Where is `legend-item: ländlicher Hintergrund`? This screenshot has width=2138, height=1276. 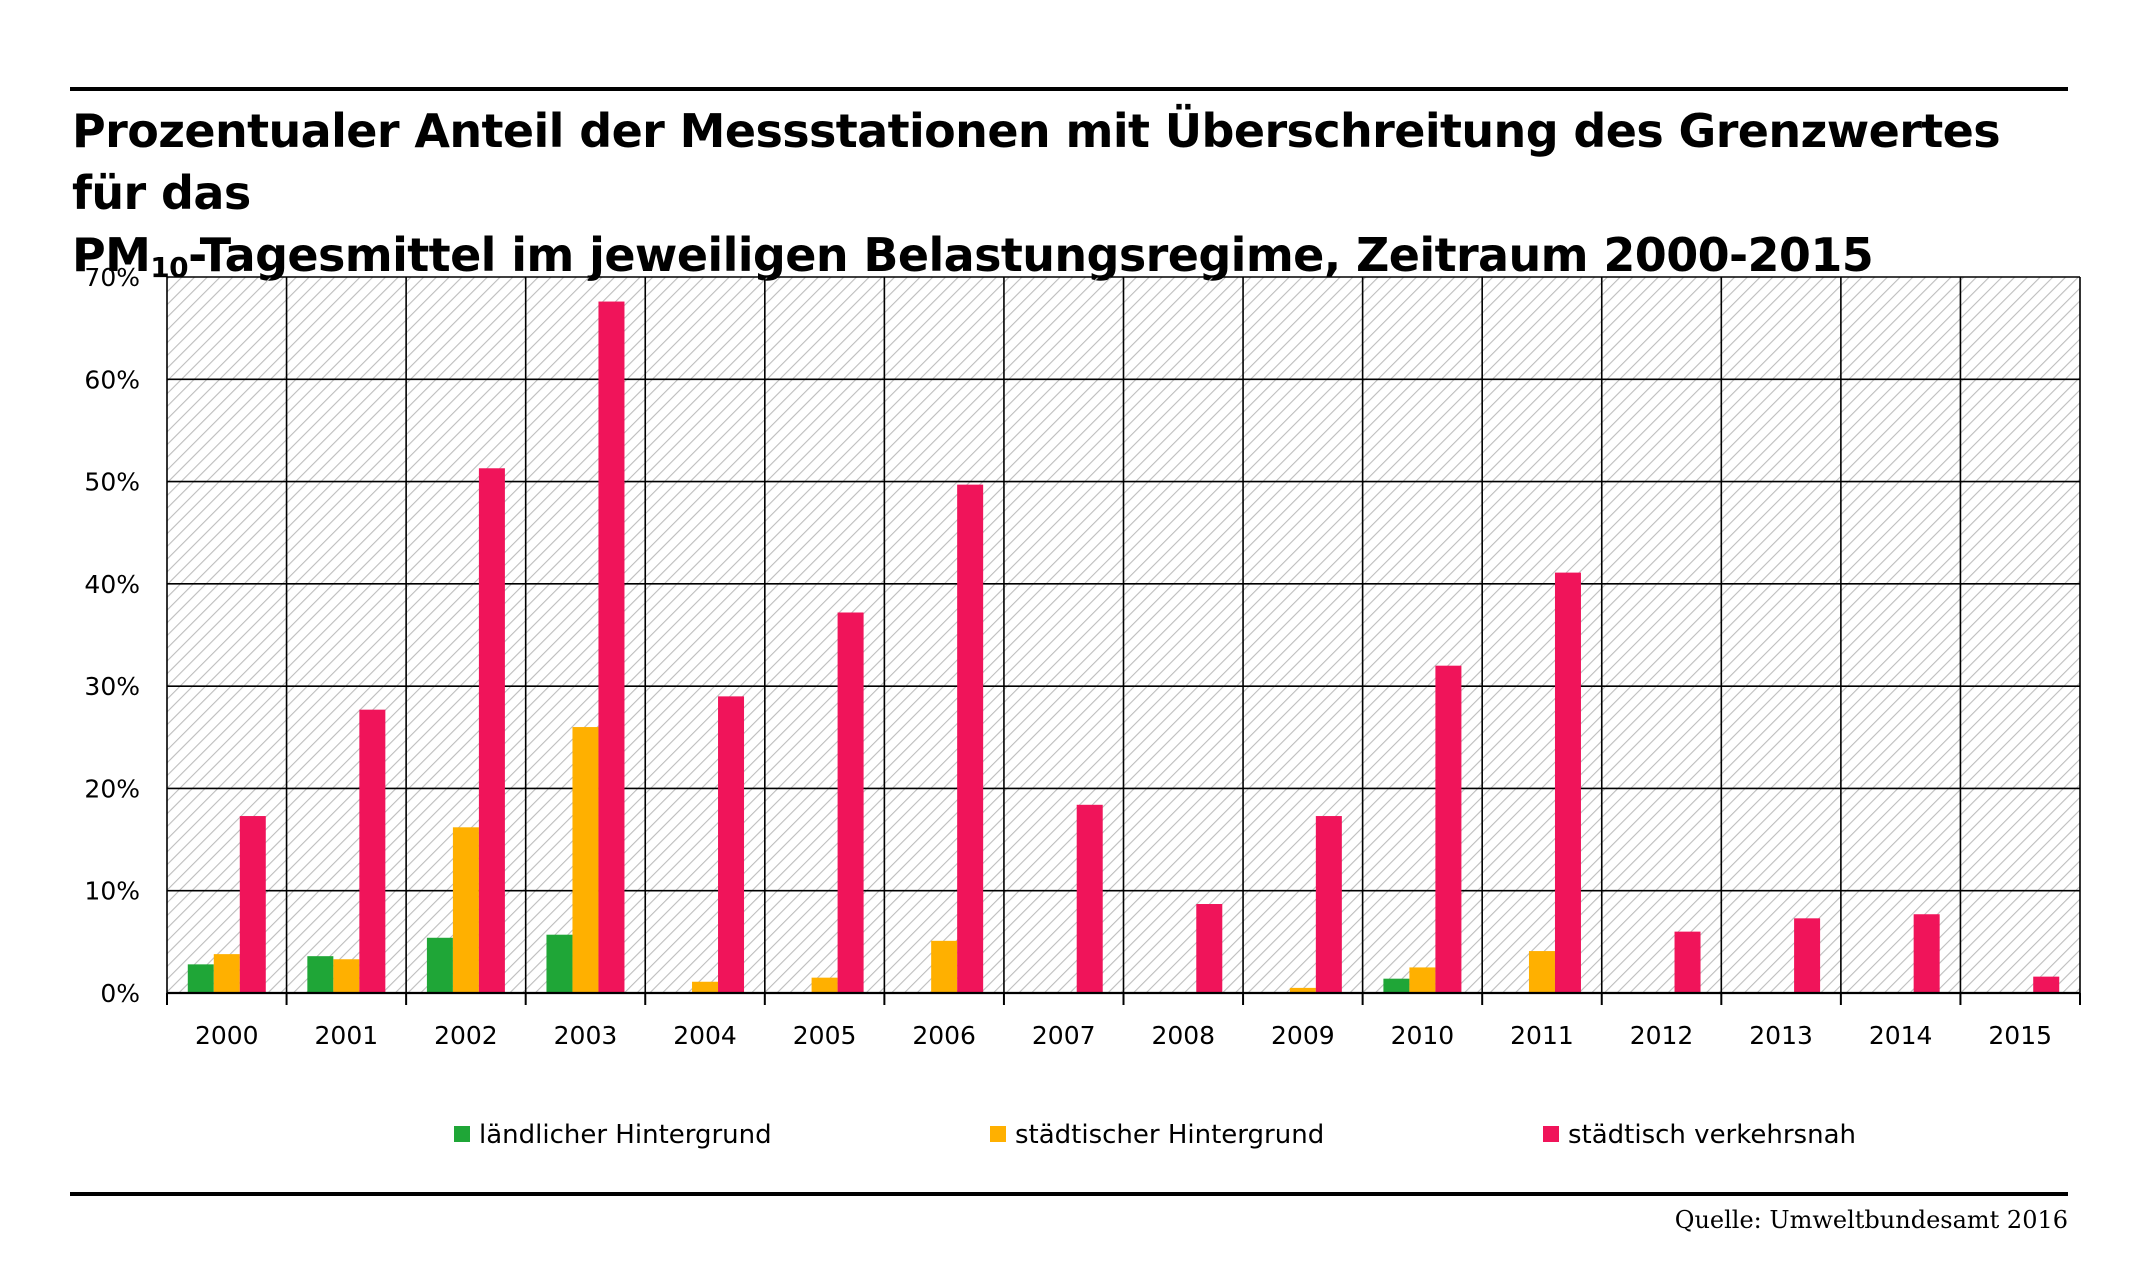 legend-item: ländlicher Hintergrund is located at coordinates (613, 1135).